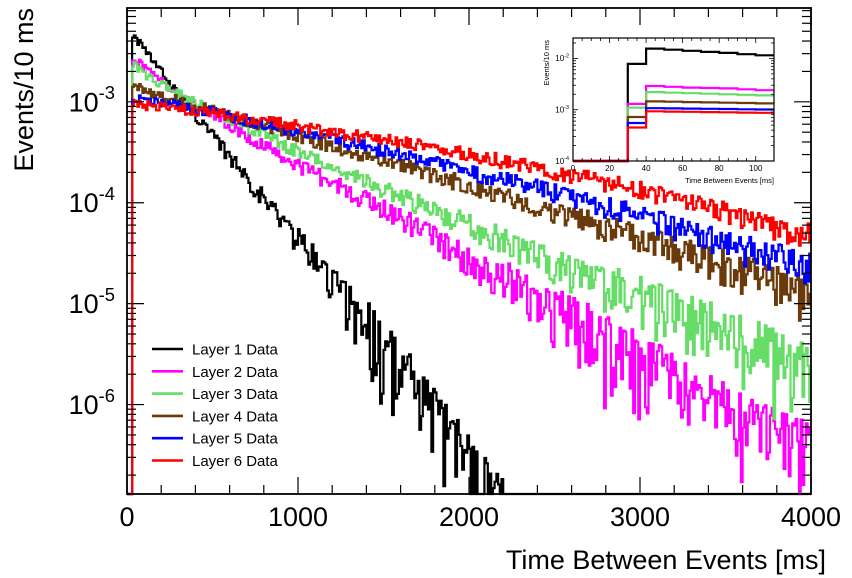 Image resolution: width=852 pixels, height=578 pixels. Describe the element at coordinates (646, 168) in the screenshot. I see `inset-x-tick-label: 40` at that location.